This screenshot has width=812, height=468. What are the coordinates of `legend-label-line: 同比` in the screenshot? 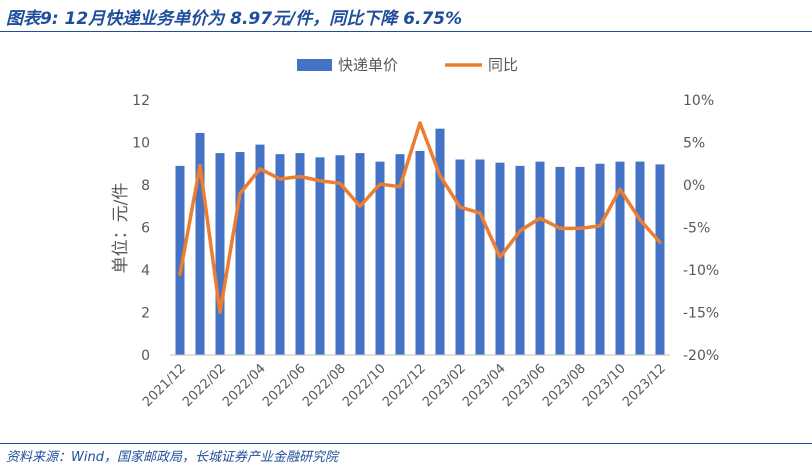 It's located at (503, 65).